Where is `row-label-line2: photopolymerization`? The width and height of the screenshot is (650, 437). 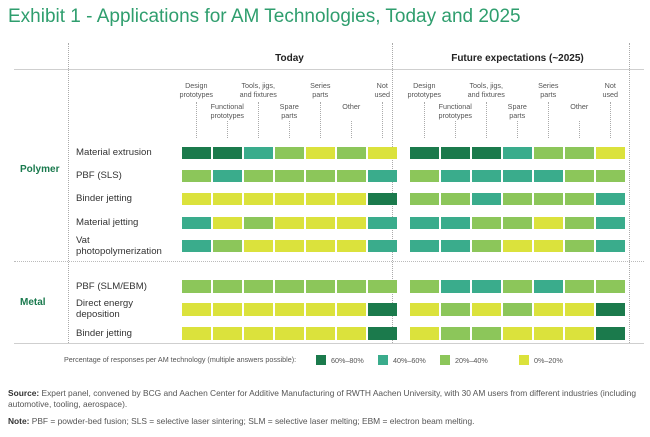
row-label-line2: photopolymerization is located at coordinates (119, 251).